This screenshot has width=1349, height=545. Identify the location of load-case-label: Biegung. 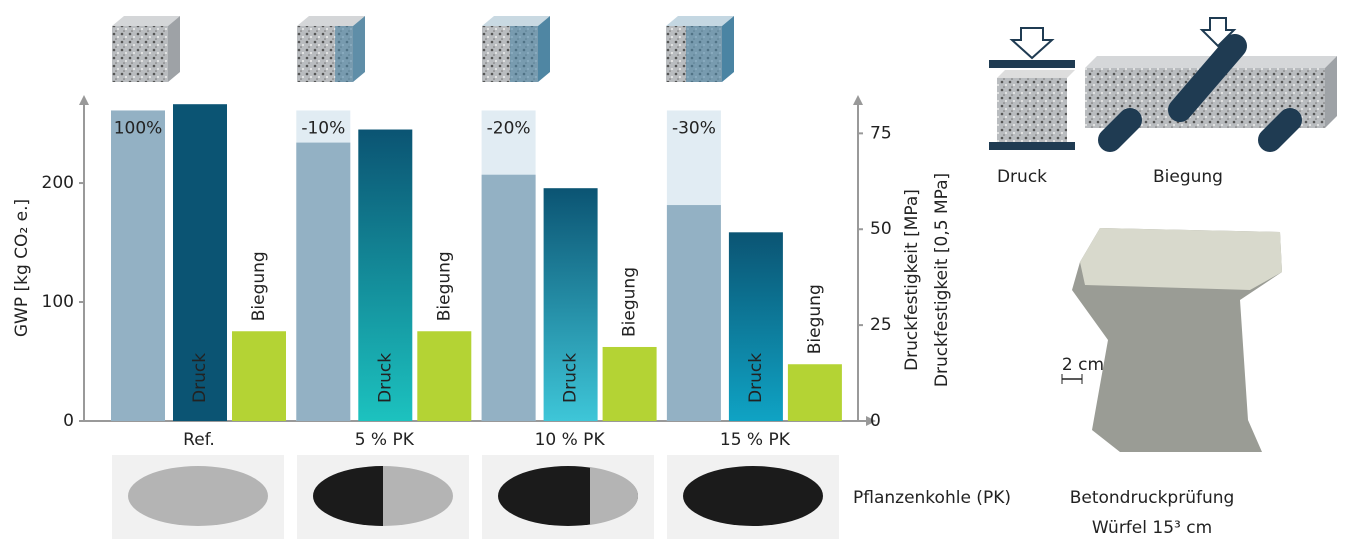
(1188, 177).